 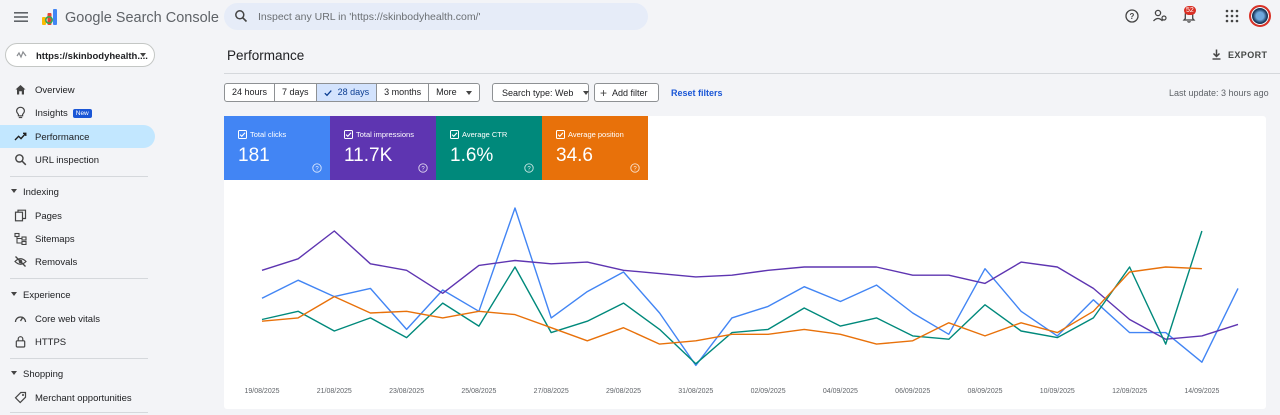 I want to click on sidebar-item-merchant-opportunities: Merchant opportunities, so click(x=77, y=397).